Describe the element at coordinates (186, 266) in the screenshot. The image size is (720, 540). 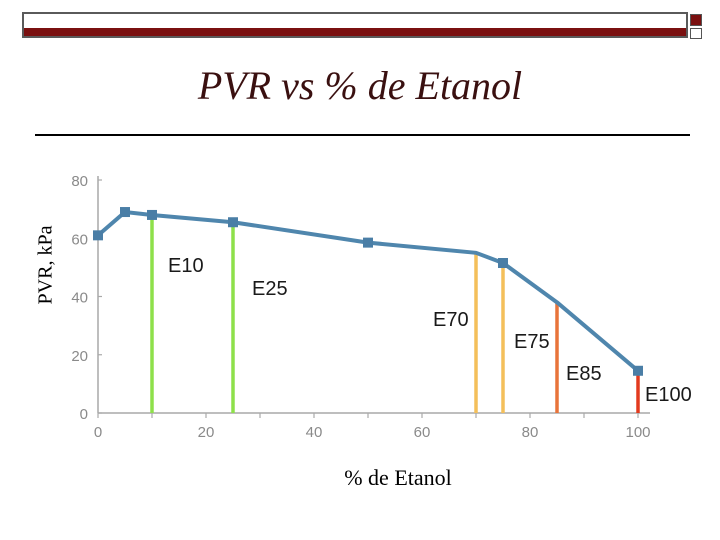
I see `annotation-e10: E10` at that location.